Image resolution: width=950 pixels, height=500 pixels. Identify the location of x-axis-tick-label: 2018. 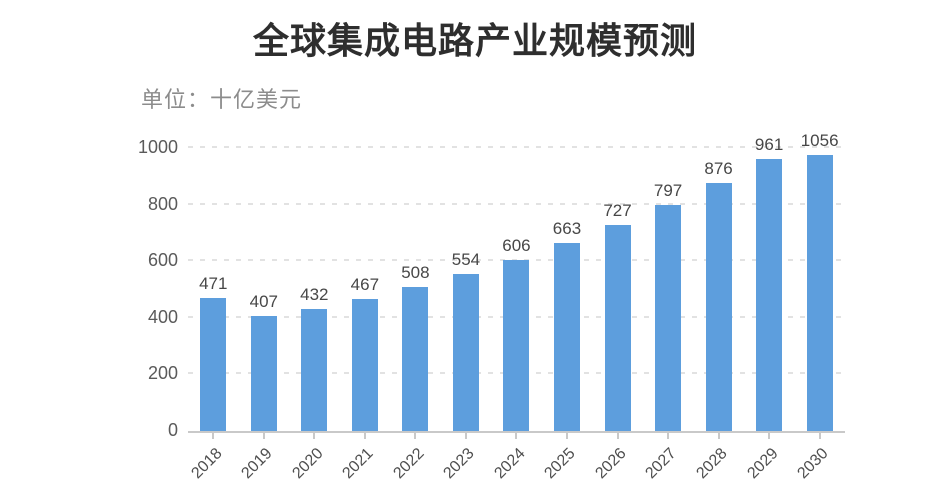
(207, 464).